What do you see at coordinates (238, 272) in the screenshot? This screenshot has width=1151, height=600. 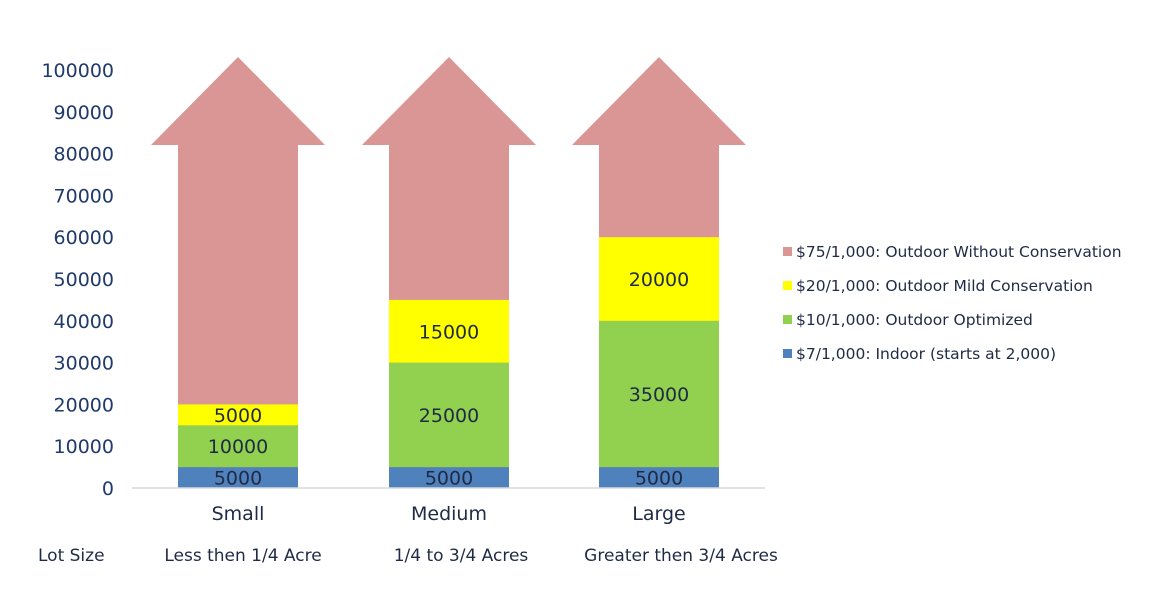 I see `arrow-outdoor-without-conservation` at bounding box center [238, 272].